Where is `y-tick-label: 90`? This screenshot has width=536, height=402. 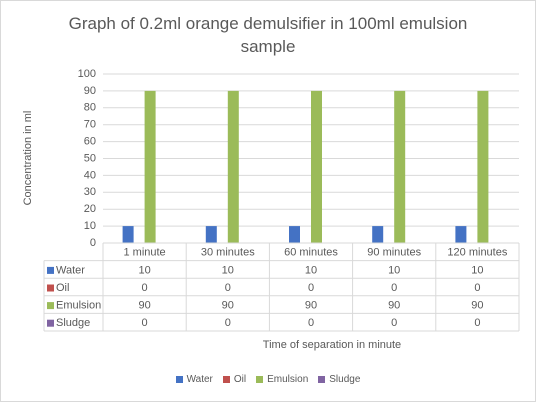 y-tick-label: 90 is located at coordinates (90, 91).